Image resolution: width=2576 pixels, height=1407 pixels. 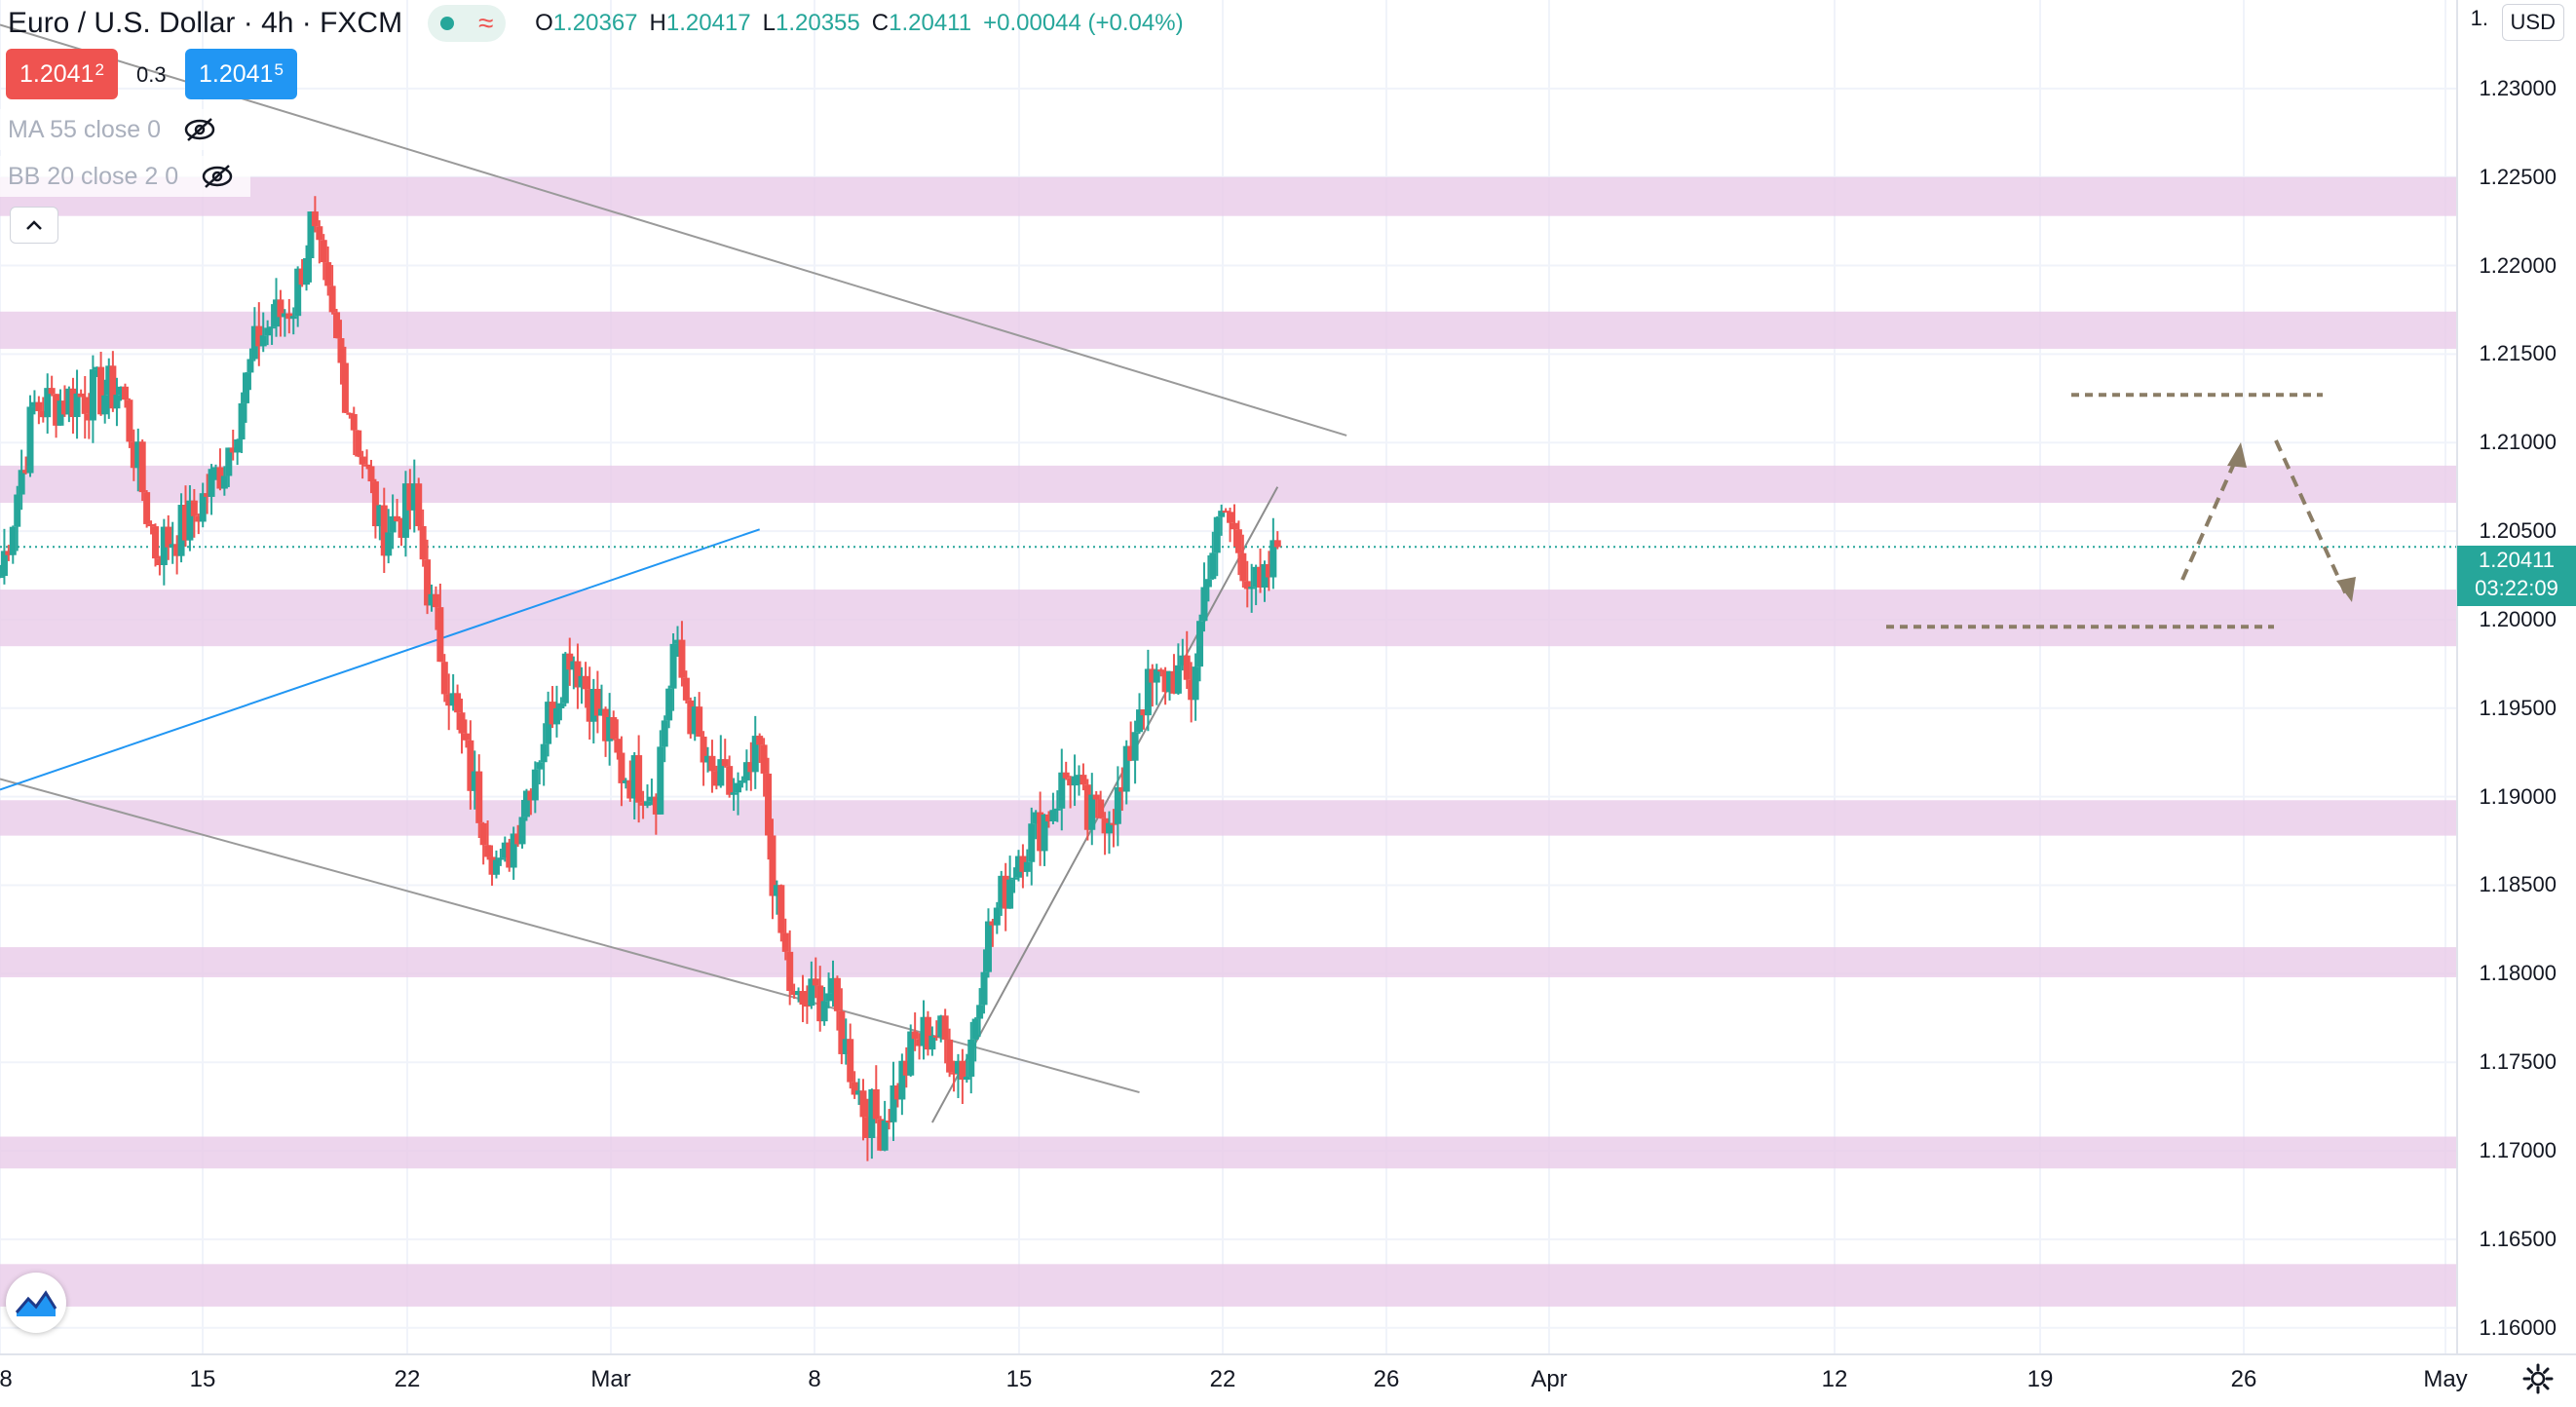 What do you see at coordinates (2518, 176) in the screenshot?
I see `price-tick-label: 1.22500` at bounding box center [2518, 176].